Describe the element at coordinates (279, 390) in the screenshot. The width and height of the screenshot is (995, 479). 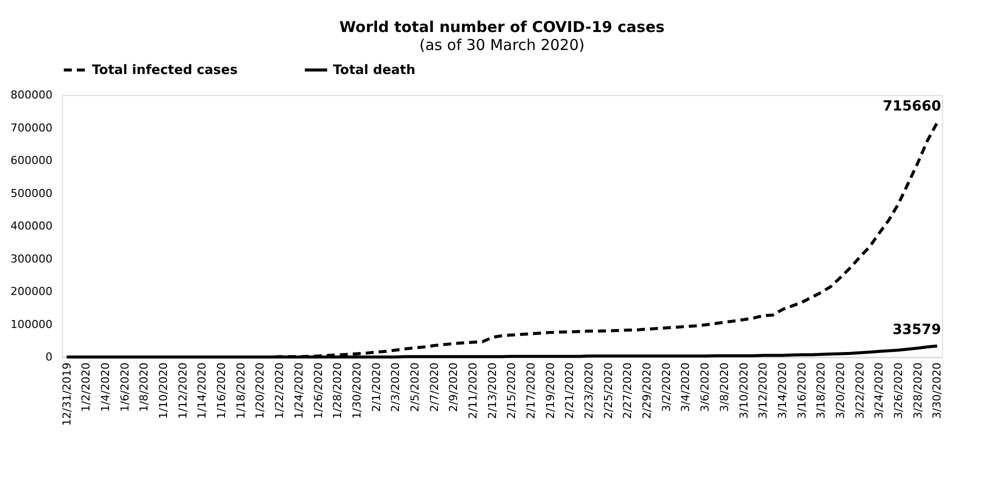
I see `x-tick-label: 1/22/2020` at that location.